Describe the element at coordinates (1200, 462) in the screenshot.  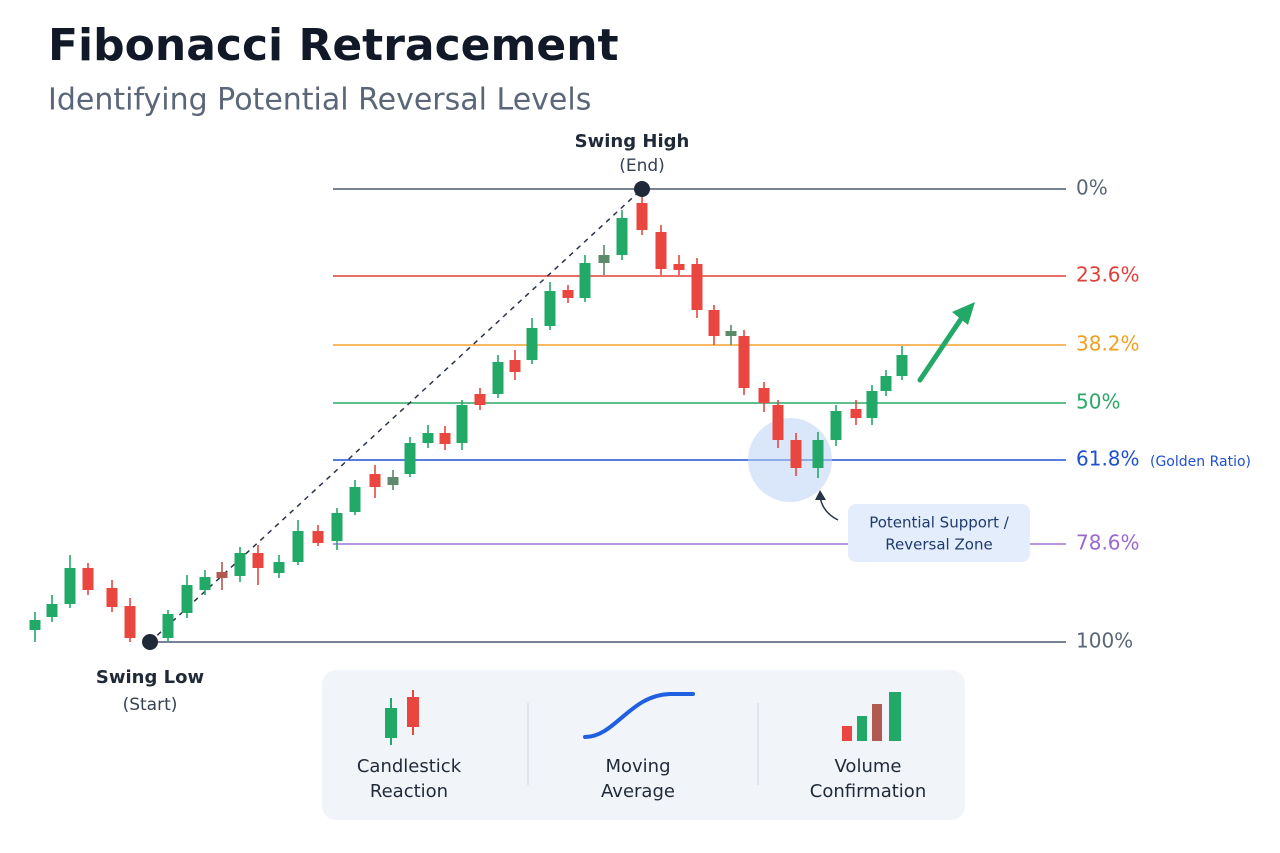
I see `golden-ratio-note: (Golden Ratio)` at that location.